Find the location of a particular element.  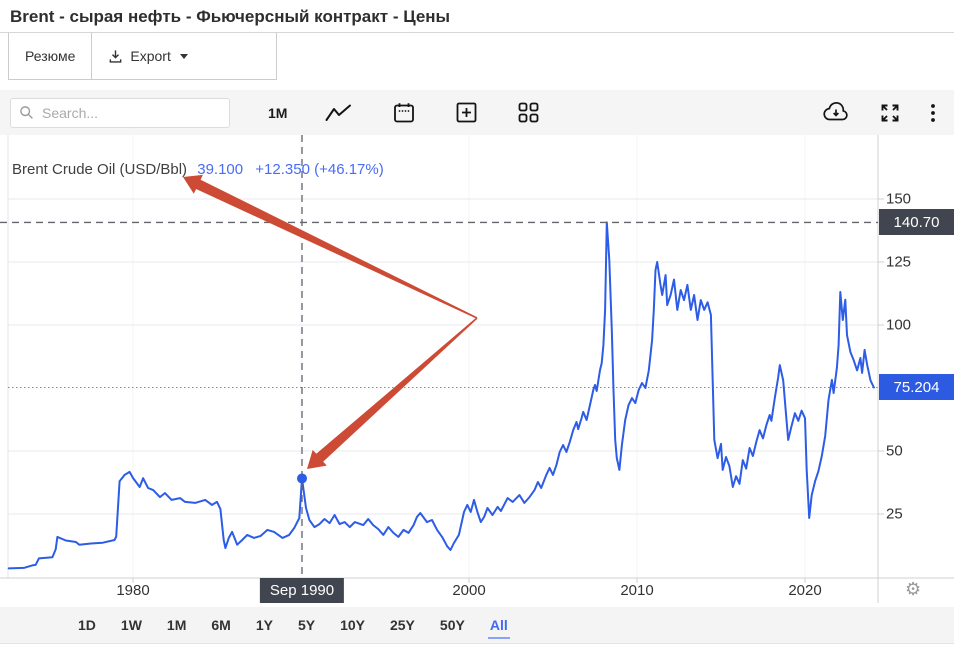

search-box is located at coordinates (120, 112).